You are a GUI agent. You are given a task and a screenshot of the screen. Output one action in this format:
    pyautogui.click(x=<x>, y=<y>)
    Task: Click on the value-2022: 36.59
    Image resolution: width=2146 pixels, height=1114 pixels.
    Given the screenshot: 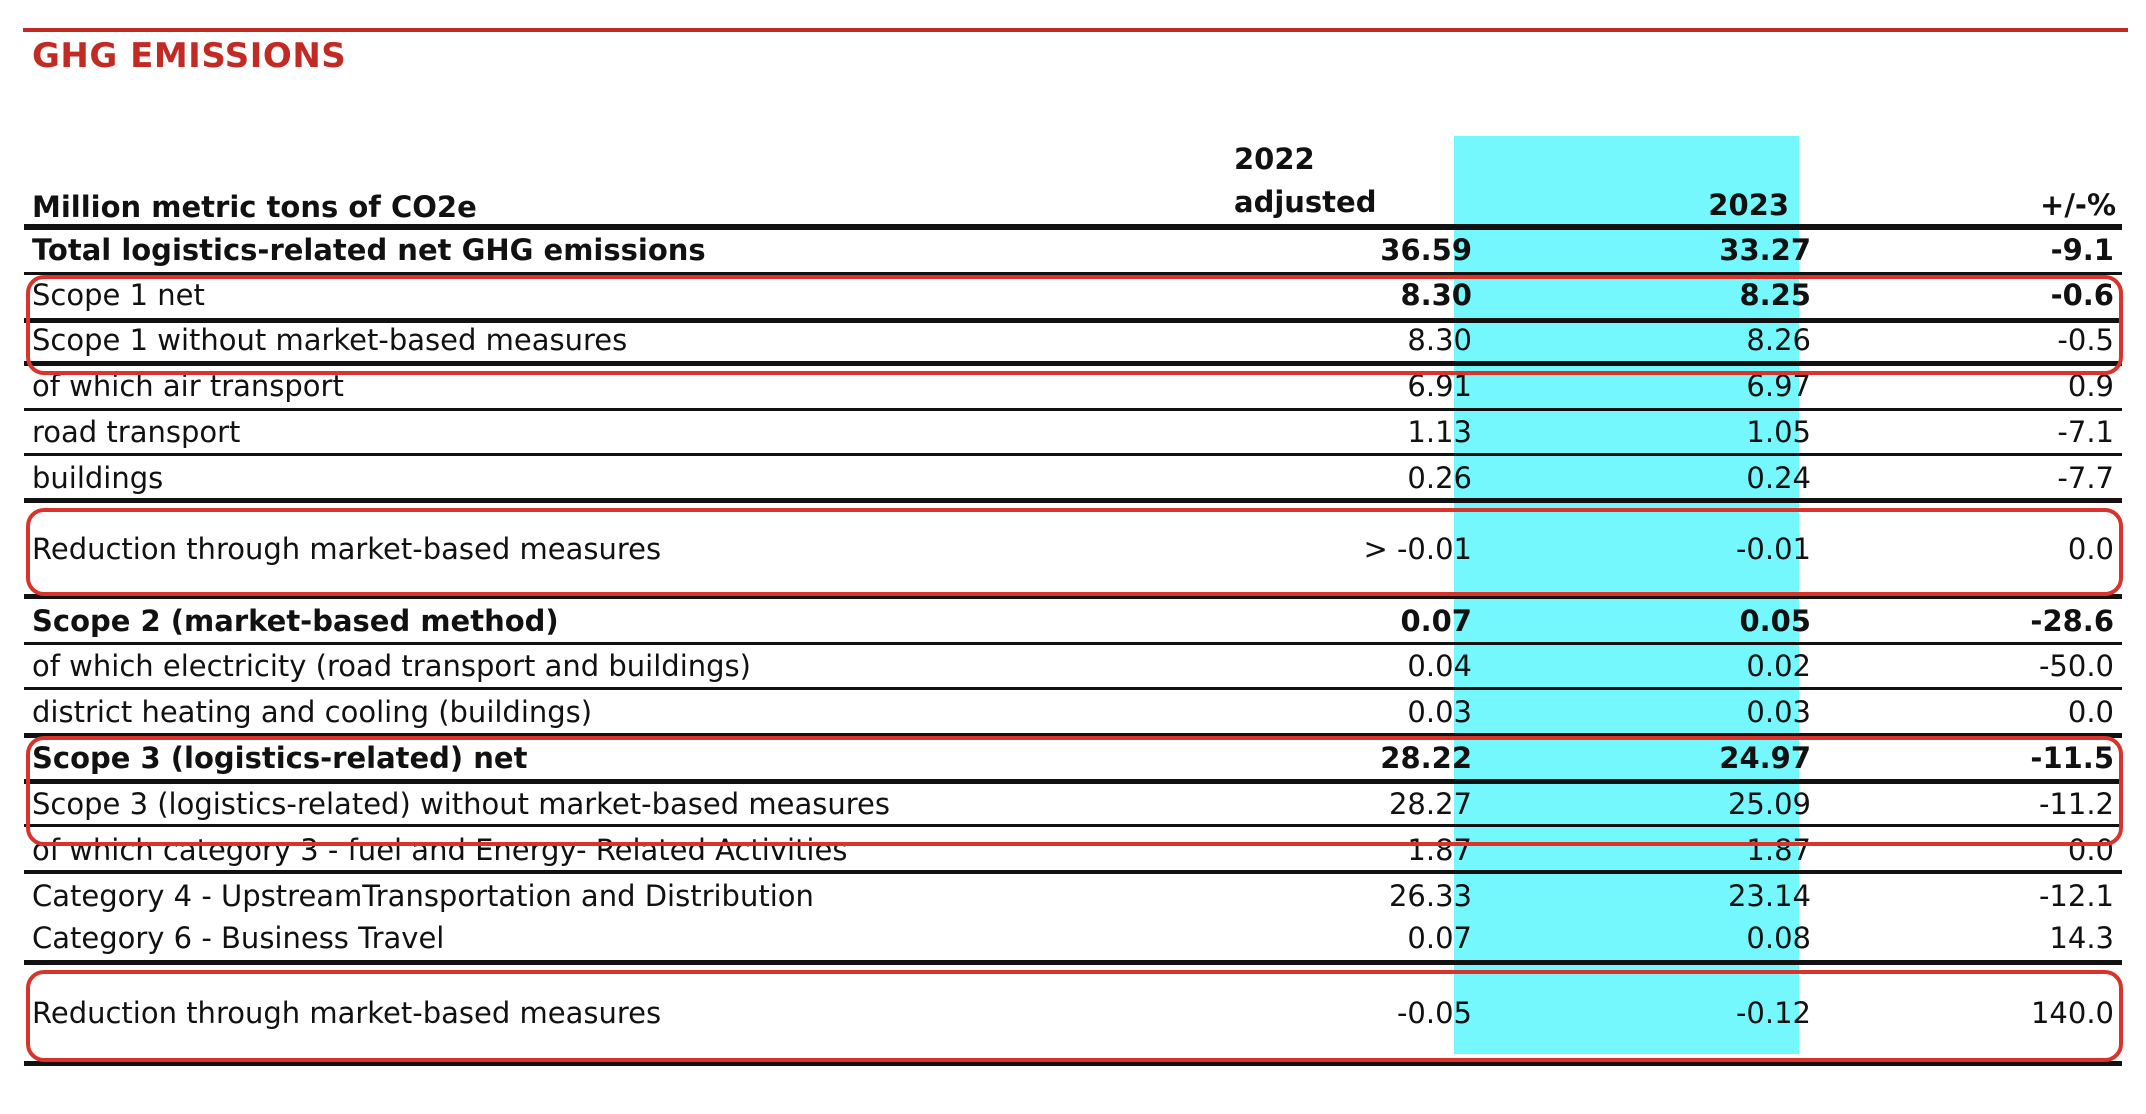 What is the action you would take?
    pyautogui.click(x=1426, y=250)
    